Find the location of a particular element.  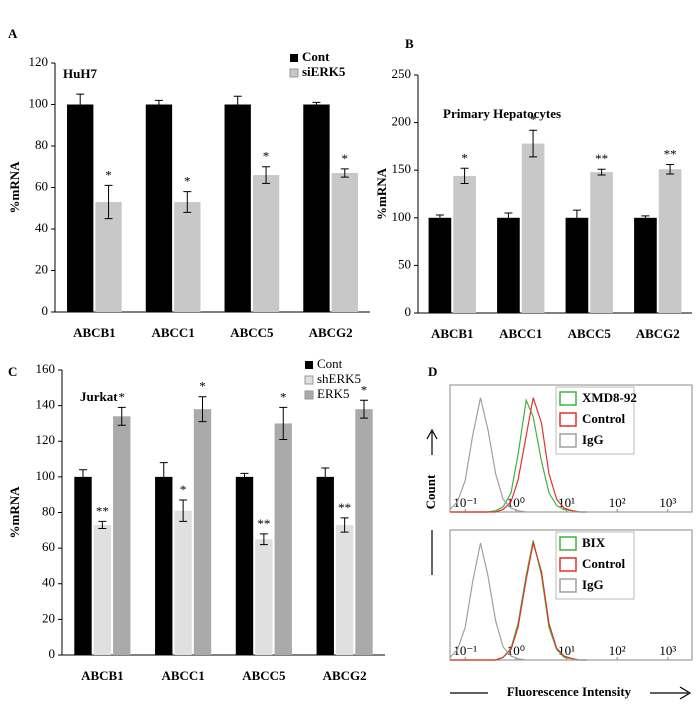

y-tick-label: 200 is located at coordinates (402, 121).